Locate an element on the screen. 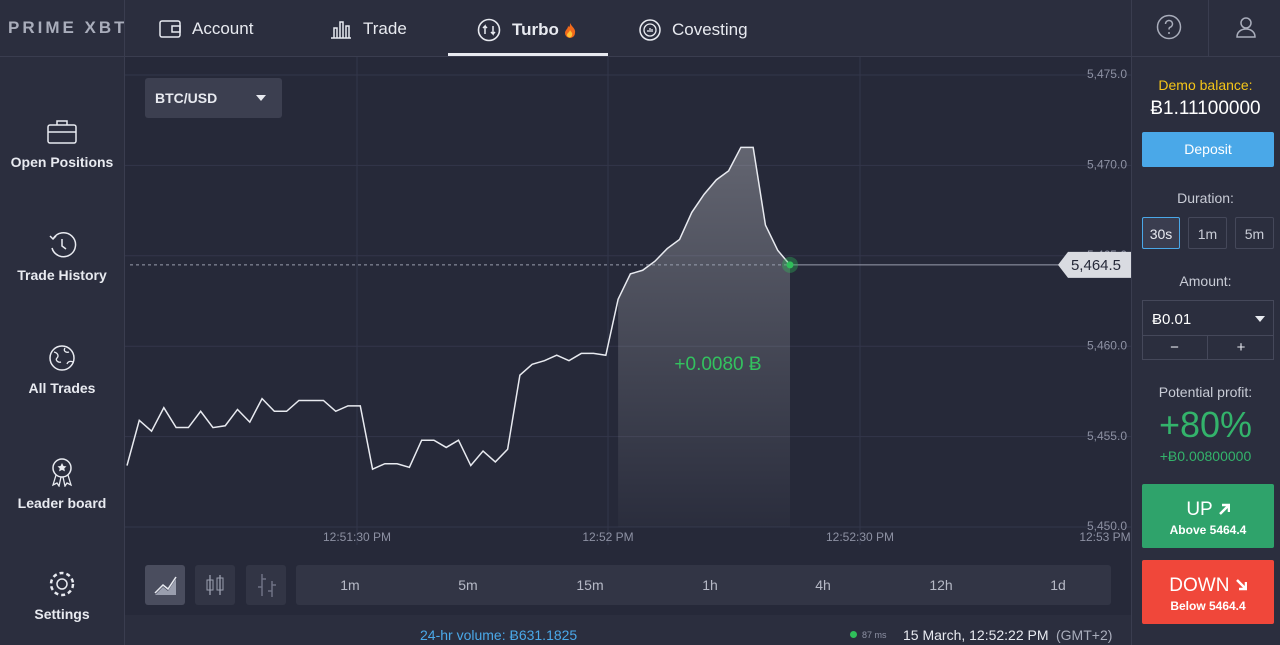 The image size is (1280, 645). nav-label: Open Positions is located at coordinates (62, 162).